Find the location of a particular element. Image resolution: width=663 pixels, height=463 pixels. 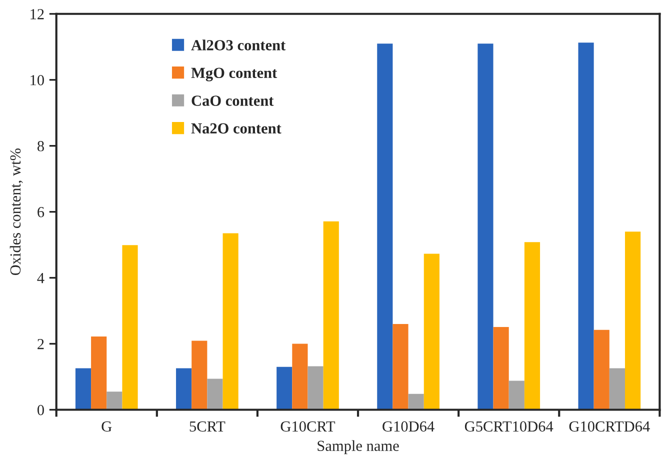

x-tick-label: G5CRT10D64 is located at coordinates (509, 426).